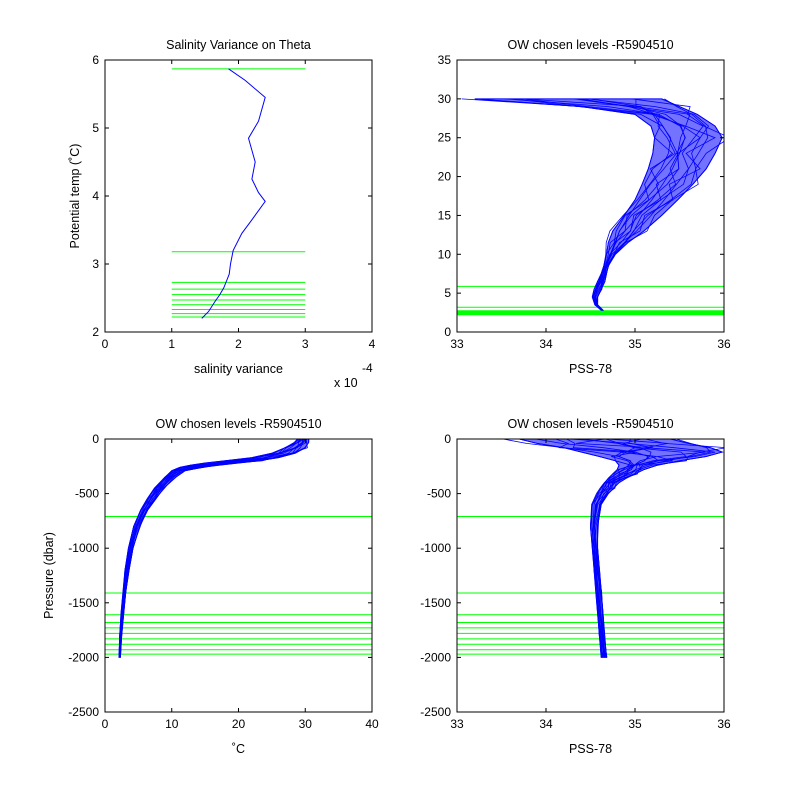 Image resolution: width=800 pixels, height=800 pixels. What do you see at coordinates (445, 99) in the screenshot?
I see `y-tick-label: 30` at bounding box center [445, 99].